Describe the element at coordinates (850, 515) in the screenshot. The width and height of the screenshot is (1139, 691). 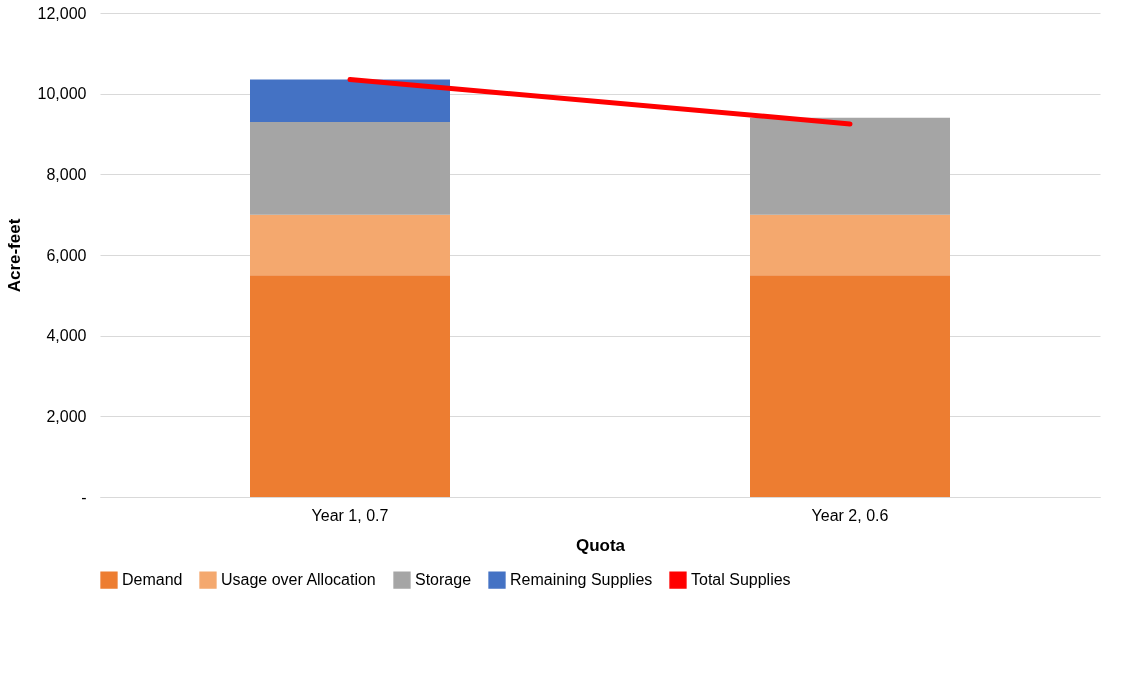
I see `x-tick-label: Year 2, 0.6` at that location.